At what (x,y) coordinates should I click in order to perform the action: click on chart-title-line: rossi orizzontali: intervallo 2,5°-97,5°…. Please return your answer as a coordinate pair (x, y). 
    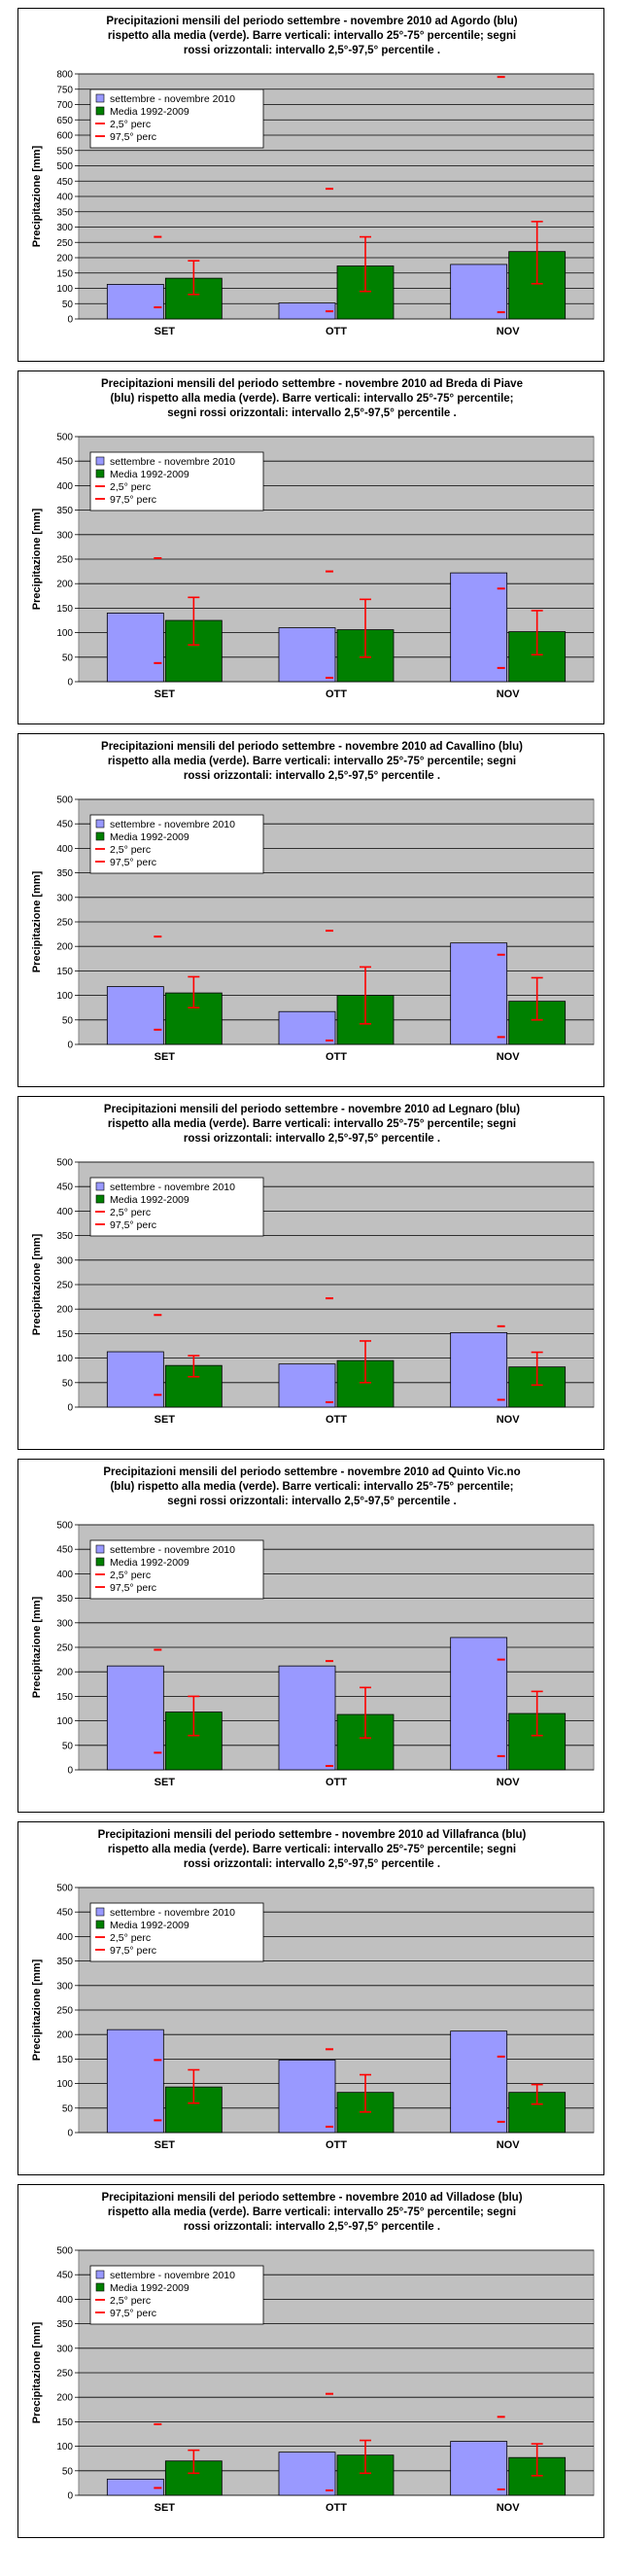
    Looking at the image, I should click on (312, 1864).